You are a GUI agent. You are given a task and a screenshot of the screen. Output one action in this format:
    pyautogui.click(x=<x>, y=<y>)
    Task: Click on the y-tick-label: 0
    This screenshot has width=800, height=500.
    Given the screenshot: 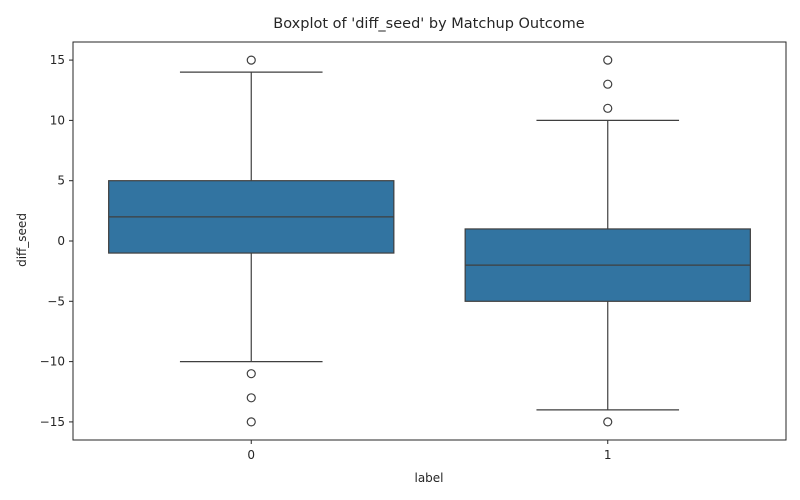 What is the action you would take?
    pyautogui.click(x=61, y=241)
    